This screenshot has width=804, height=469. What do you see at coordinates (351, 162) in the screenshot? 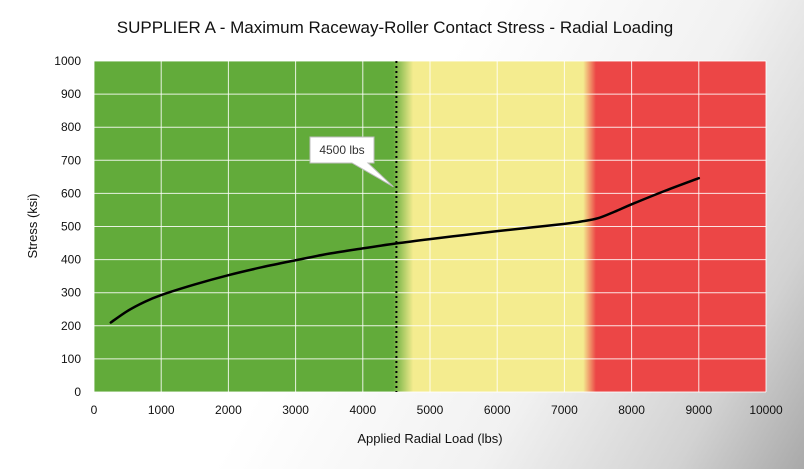
I see `callout-box` at bounding box center [351, 162].